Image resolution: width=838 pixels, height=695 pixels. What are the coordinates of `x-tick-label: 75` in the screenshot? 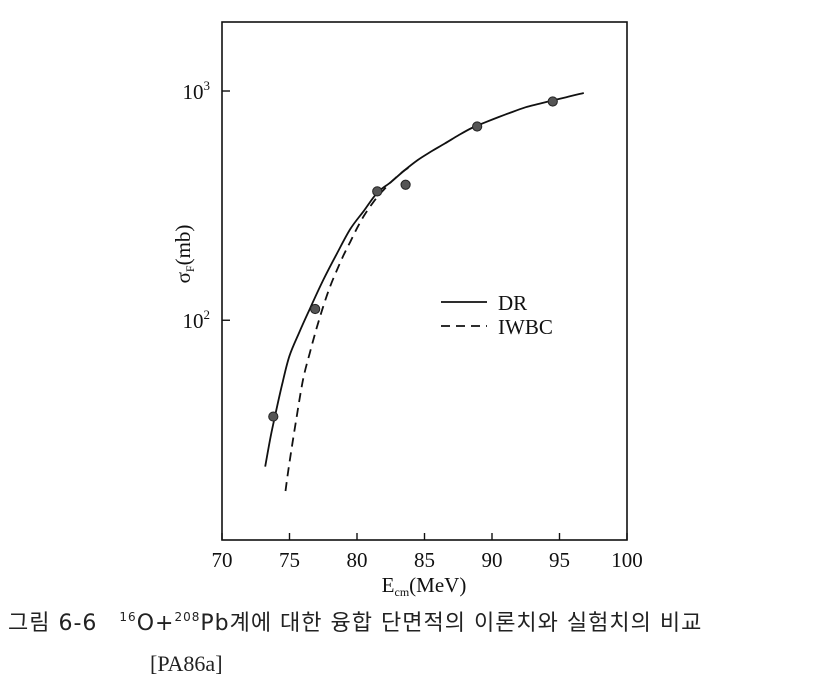 It's located at (289, 560).